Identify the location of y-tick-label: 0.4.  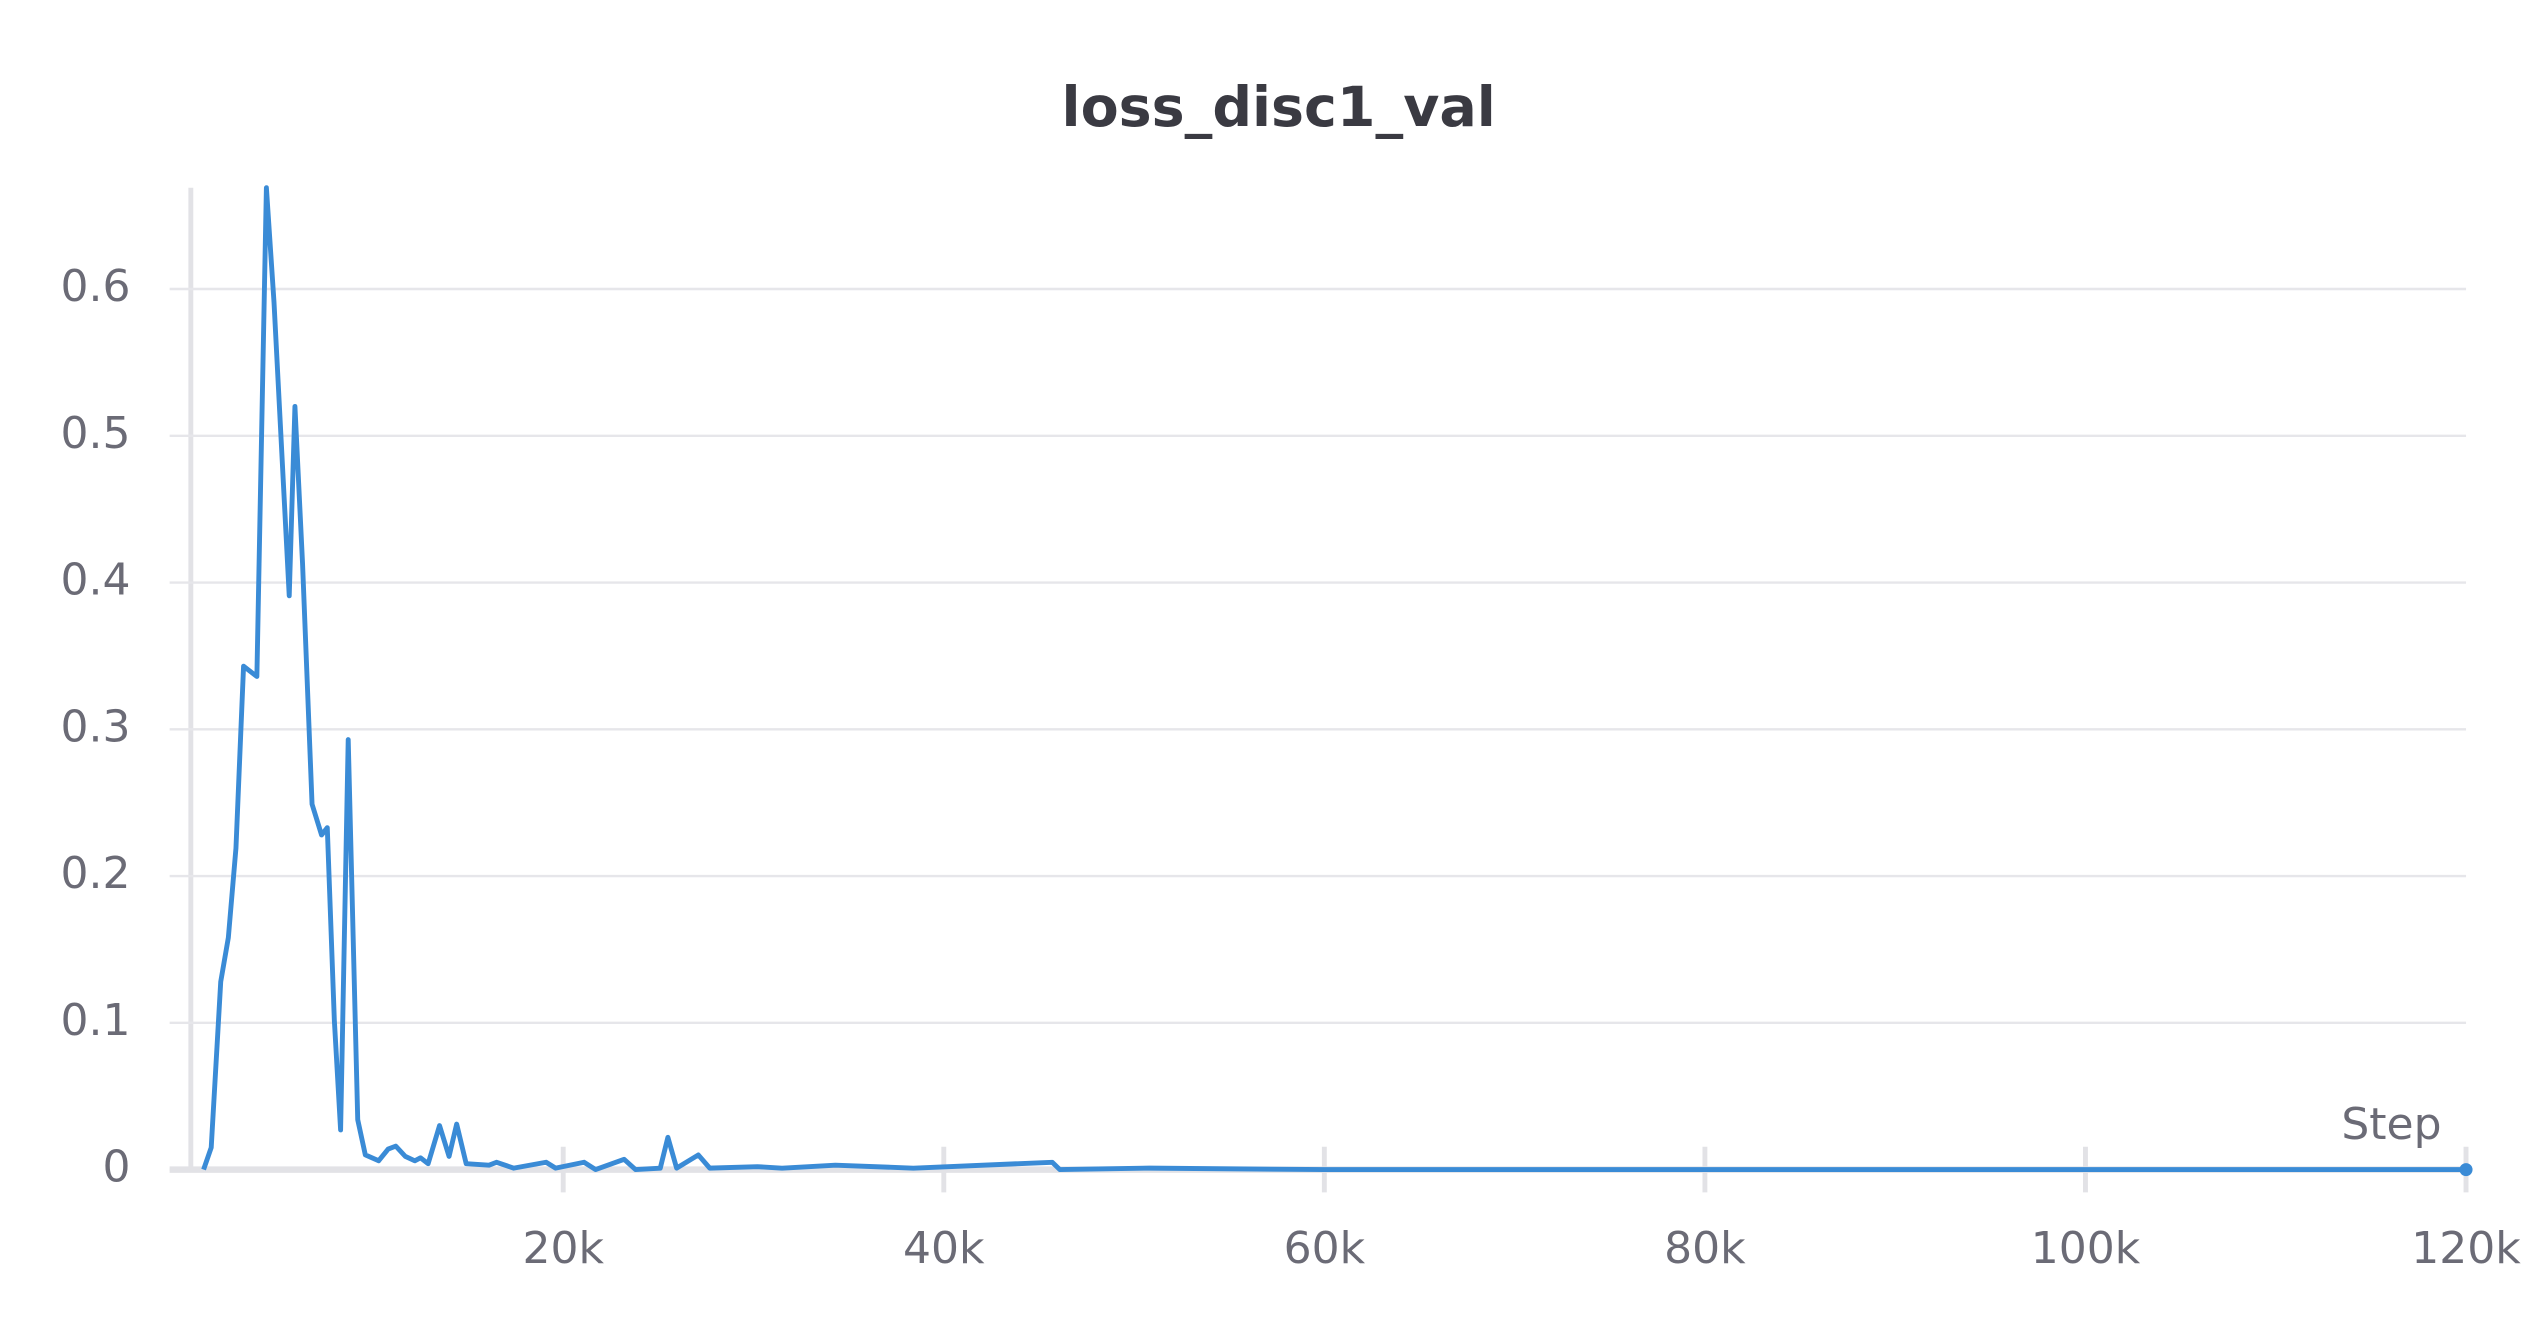
(95, 580).